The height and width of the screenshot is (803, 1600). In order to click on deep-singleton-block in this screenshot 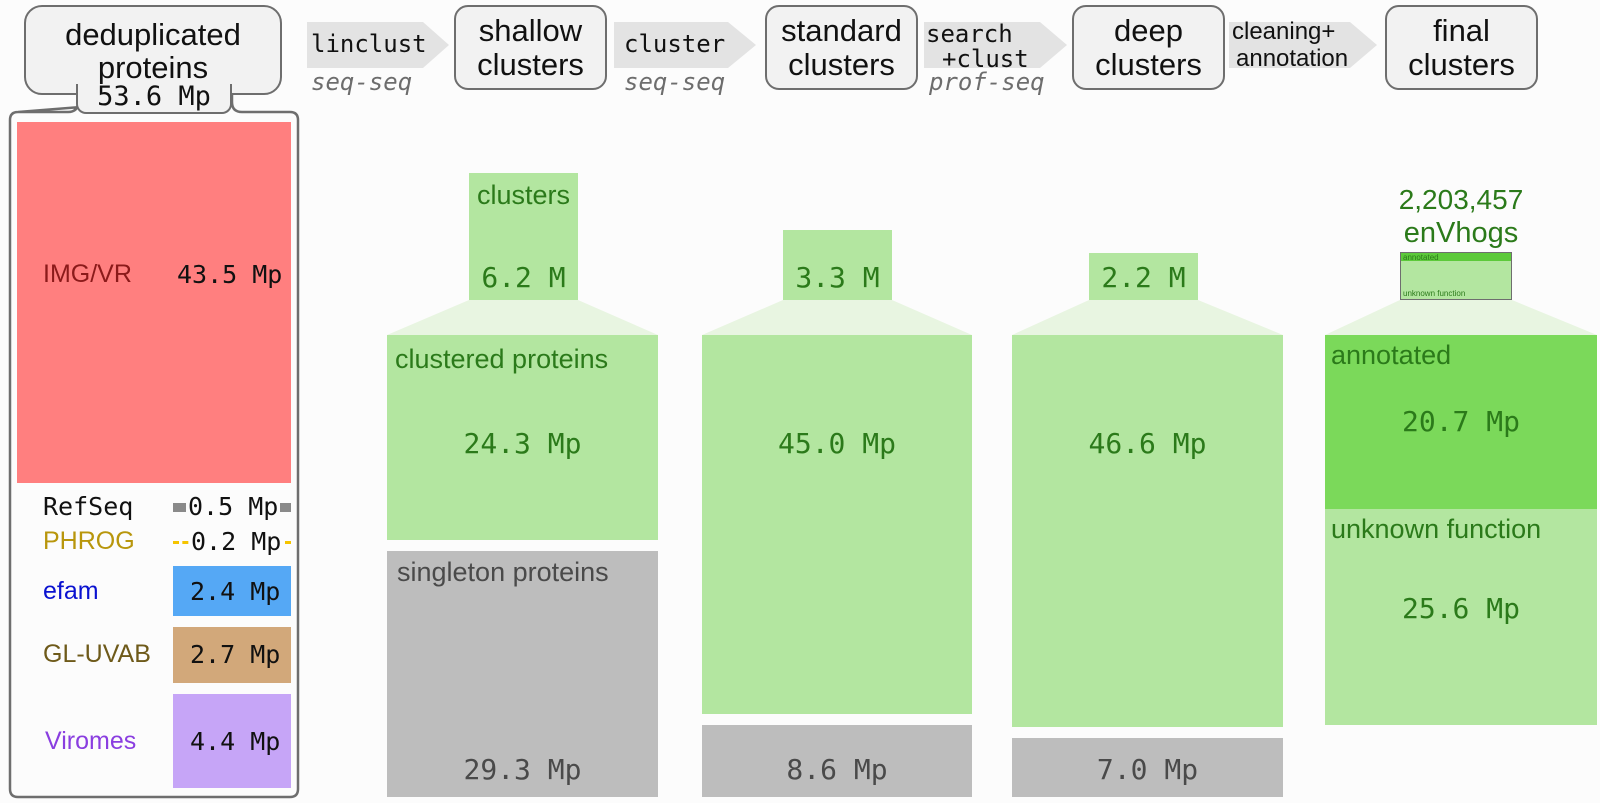, I will do `click(1147, 767)`.